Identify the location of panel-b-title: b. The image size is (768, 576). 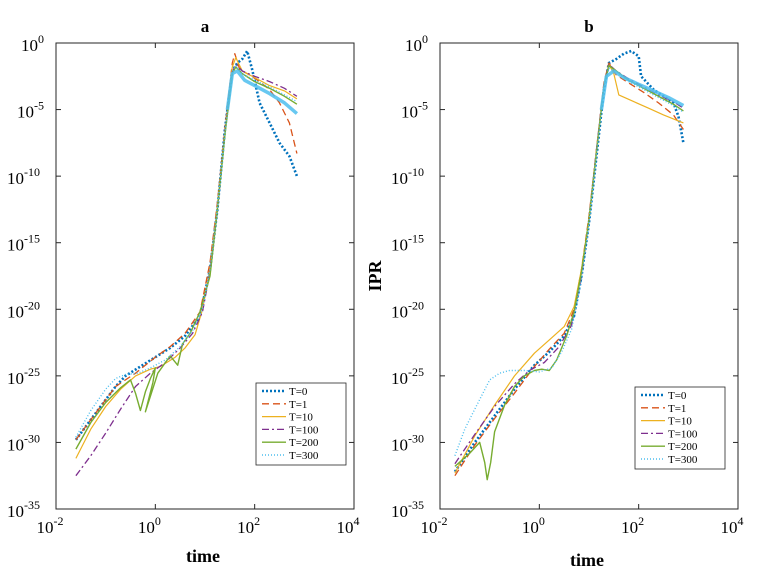
(588, 26).